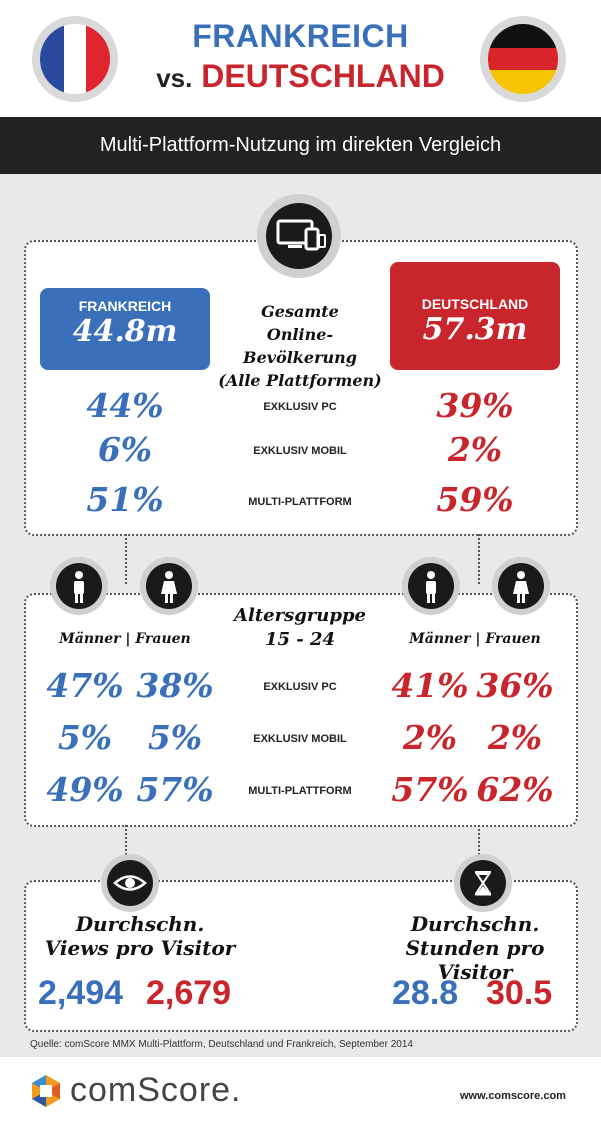 The image size is (601, 1132). What do you see at coordinates (300, 502) in the screenshot?
I see `row-label-multi: MULTI-PLATTFORM` at bounding box center [300, 502].